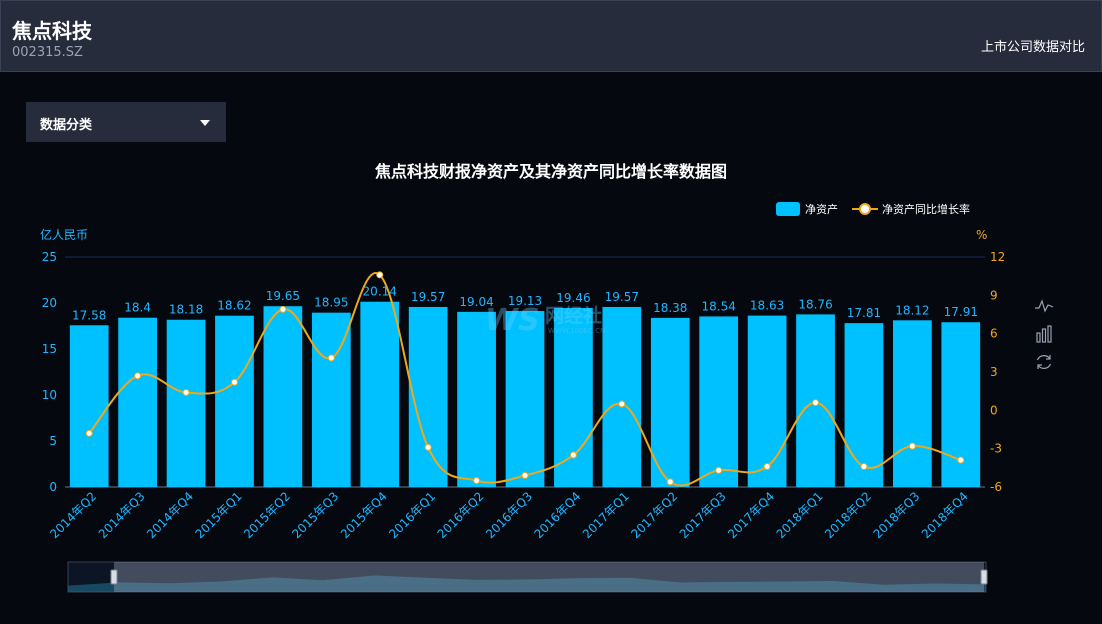 This screenshot has width=1102, height=624. Describe the element at coordinates (512, 320) in the screenshot. I see `watermark-logo-icon: WS` at that location.